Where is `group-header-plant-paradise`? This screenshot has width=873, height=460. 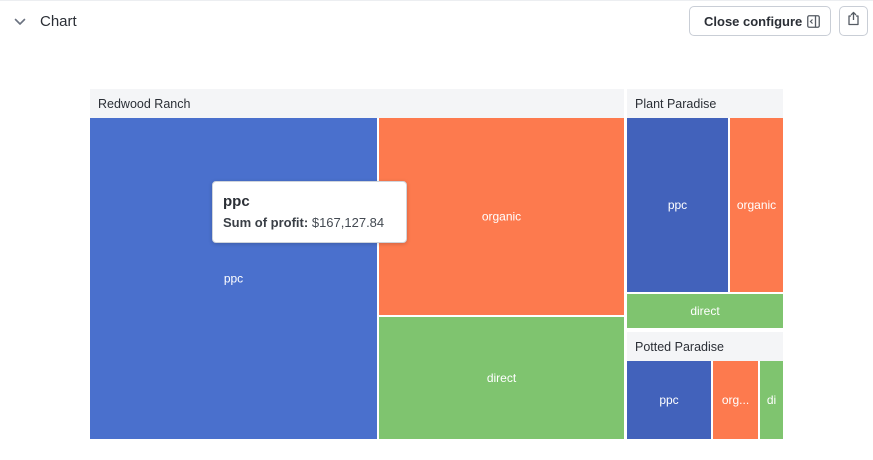 group-header-plant-paradise is located at coordinates (705, 103).